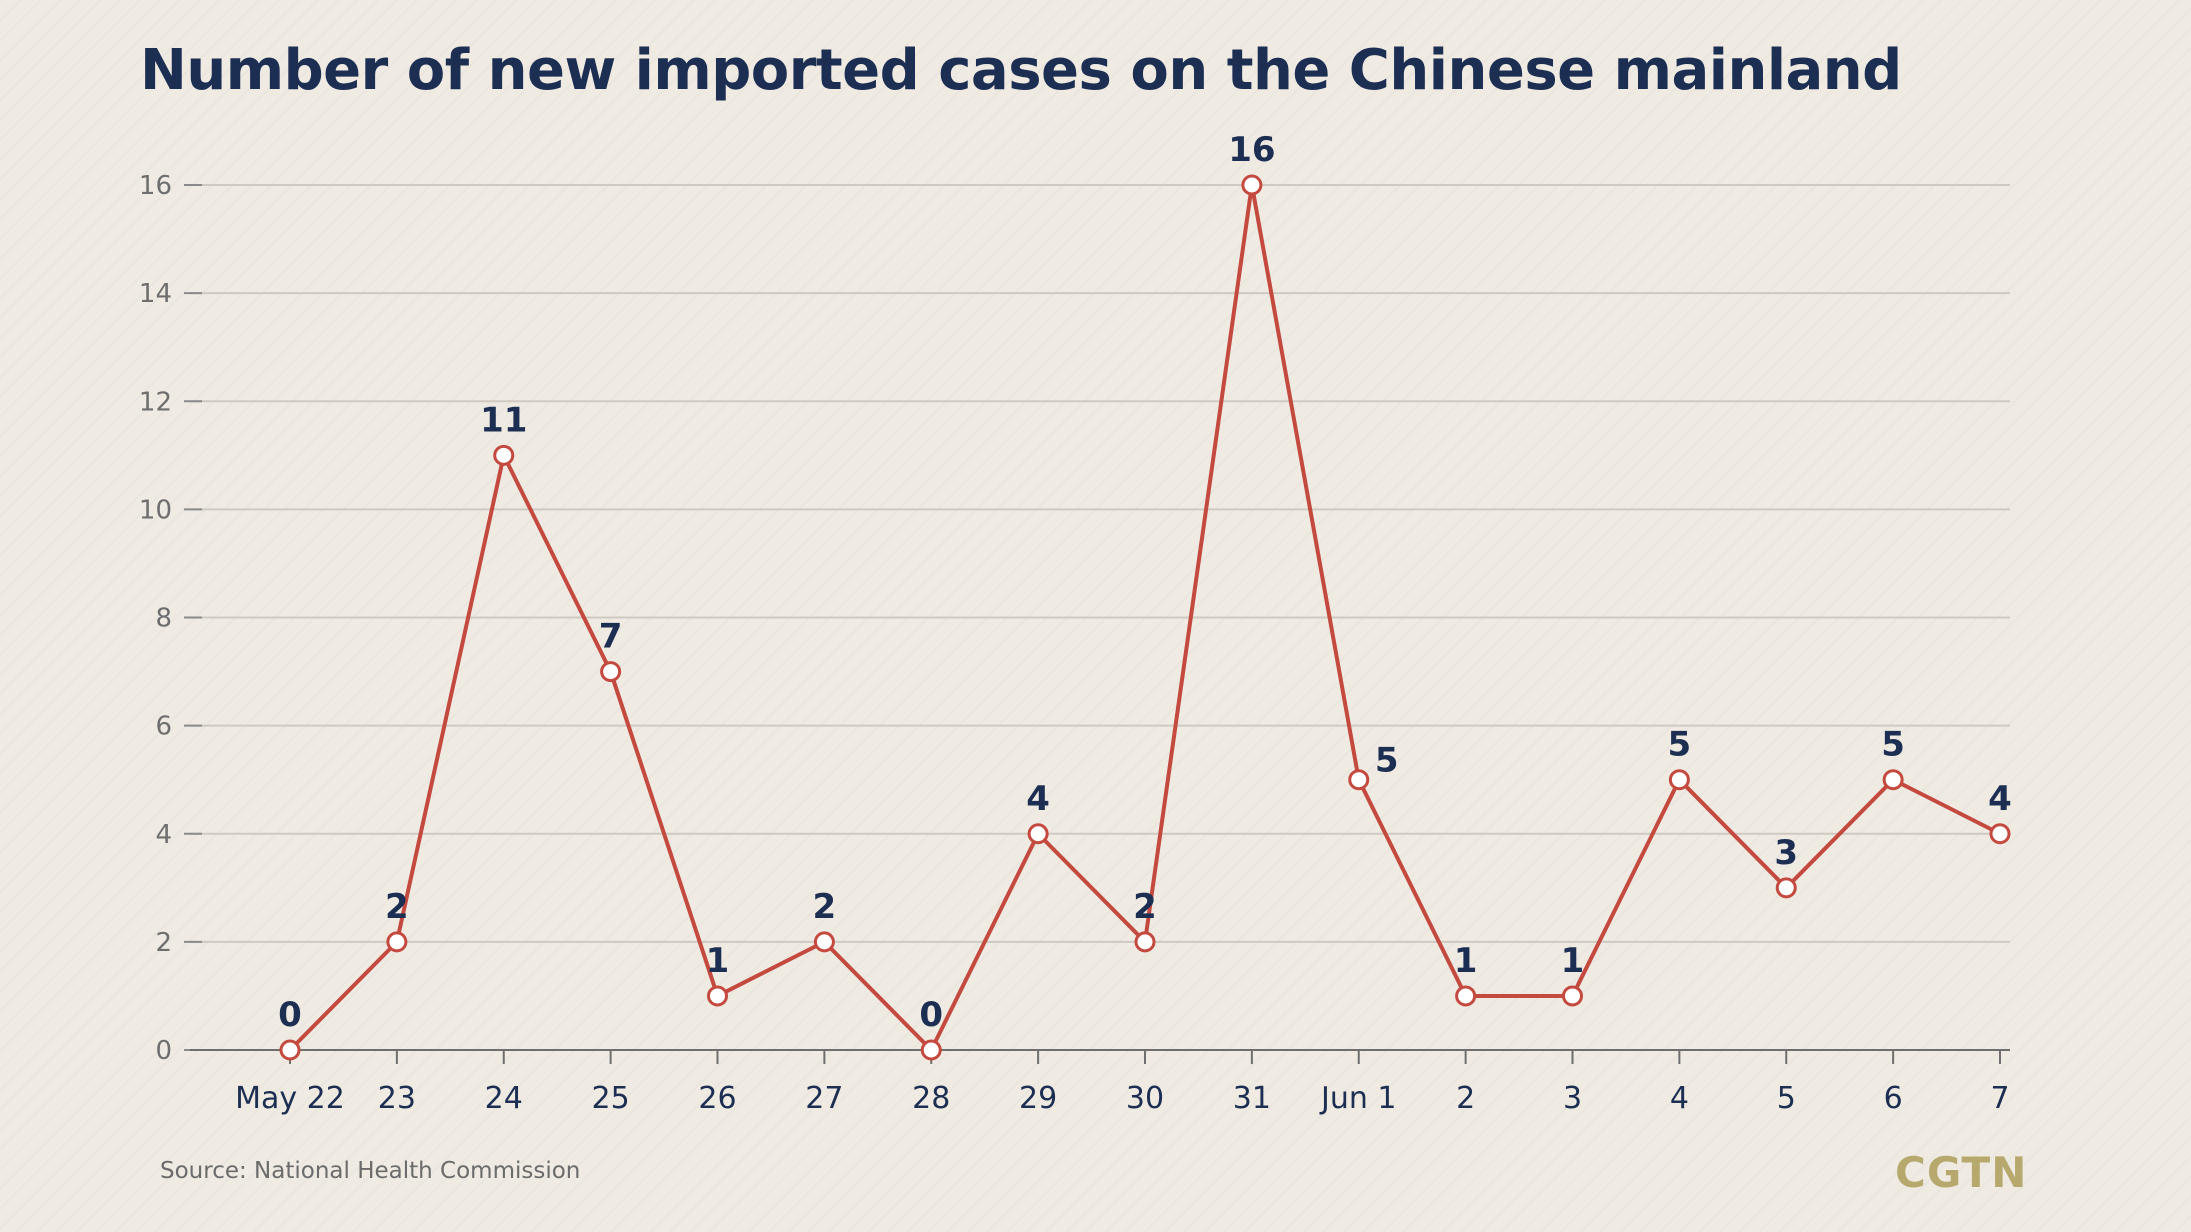  What do you see at coordinates (163, 835) in the screenshot?
I see `y-tick-label: 4` at bounding box center [163, 835].